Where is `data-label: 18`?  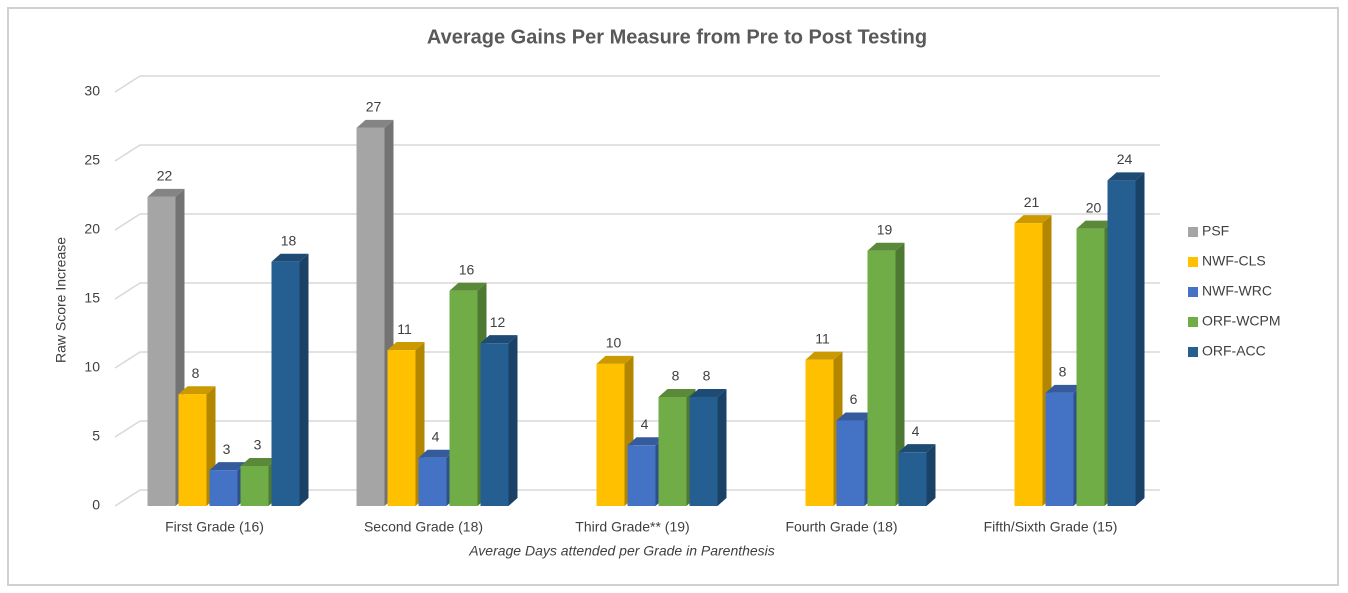 data-label: 18 is located at coordinates (289, 240).